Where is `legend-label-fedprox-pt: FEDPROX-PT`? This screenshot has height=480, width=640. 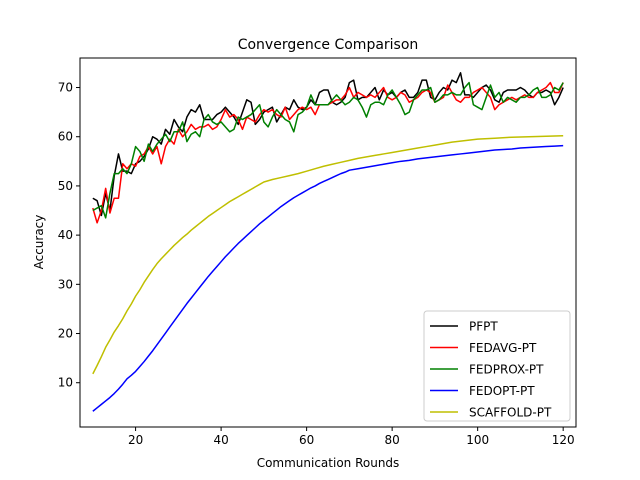
legend-label-fedprox-pt: FEDPROX-PT is located at coordinates (506, 370).